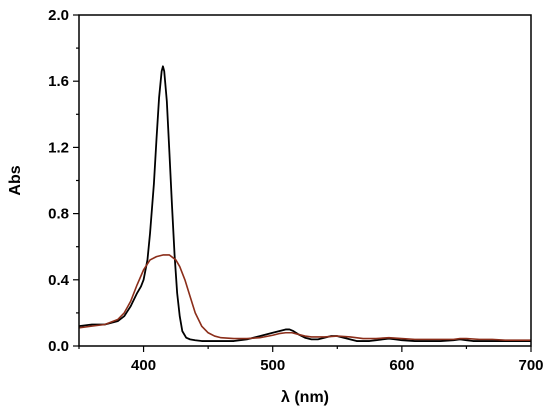 Image resolution: width=550 pixels, height=412 pixels. Describe the element at coordinates (305, 397) in the screenshot. I see `x-axis-label: λ (nm)` at that location.